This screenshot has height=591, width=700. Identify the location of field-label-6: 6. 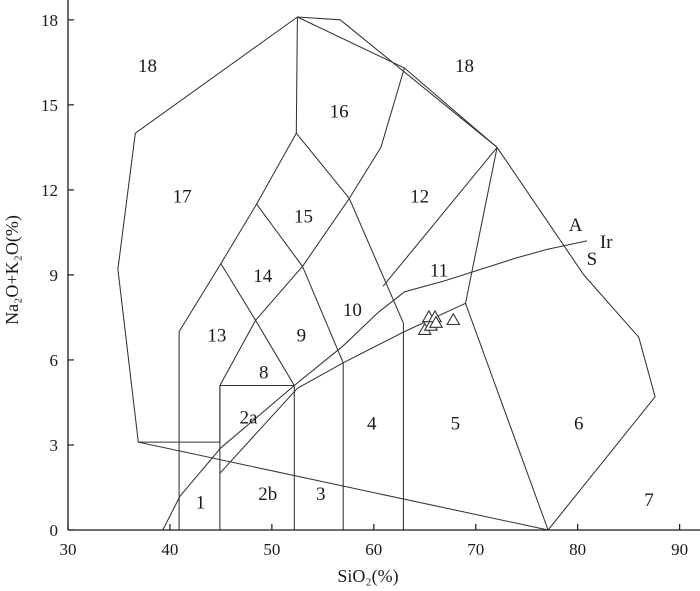
(579, 423).